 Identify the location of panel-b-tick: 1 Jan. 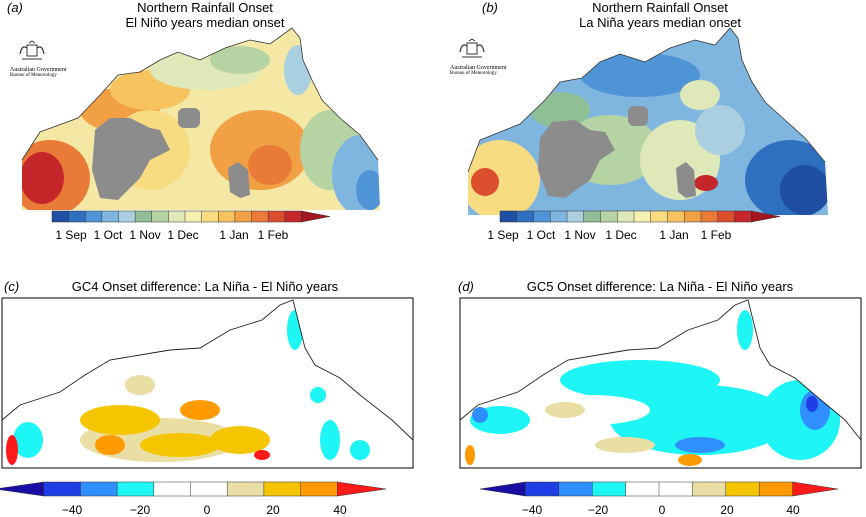
(674, 235).